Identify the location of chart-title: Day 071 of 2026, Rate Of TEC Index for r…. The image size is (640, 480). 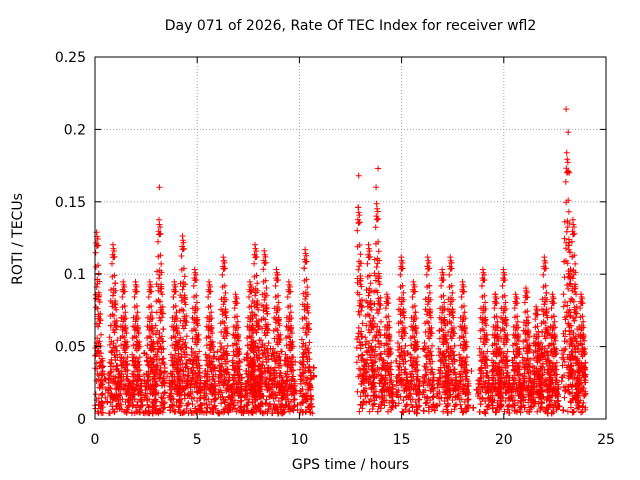
(350, 26).